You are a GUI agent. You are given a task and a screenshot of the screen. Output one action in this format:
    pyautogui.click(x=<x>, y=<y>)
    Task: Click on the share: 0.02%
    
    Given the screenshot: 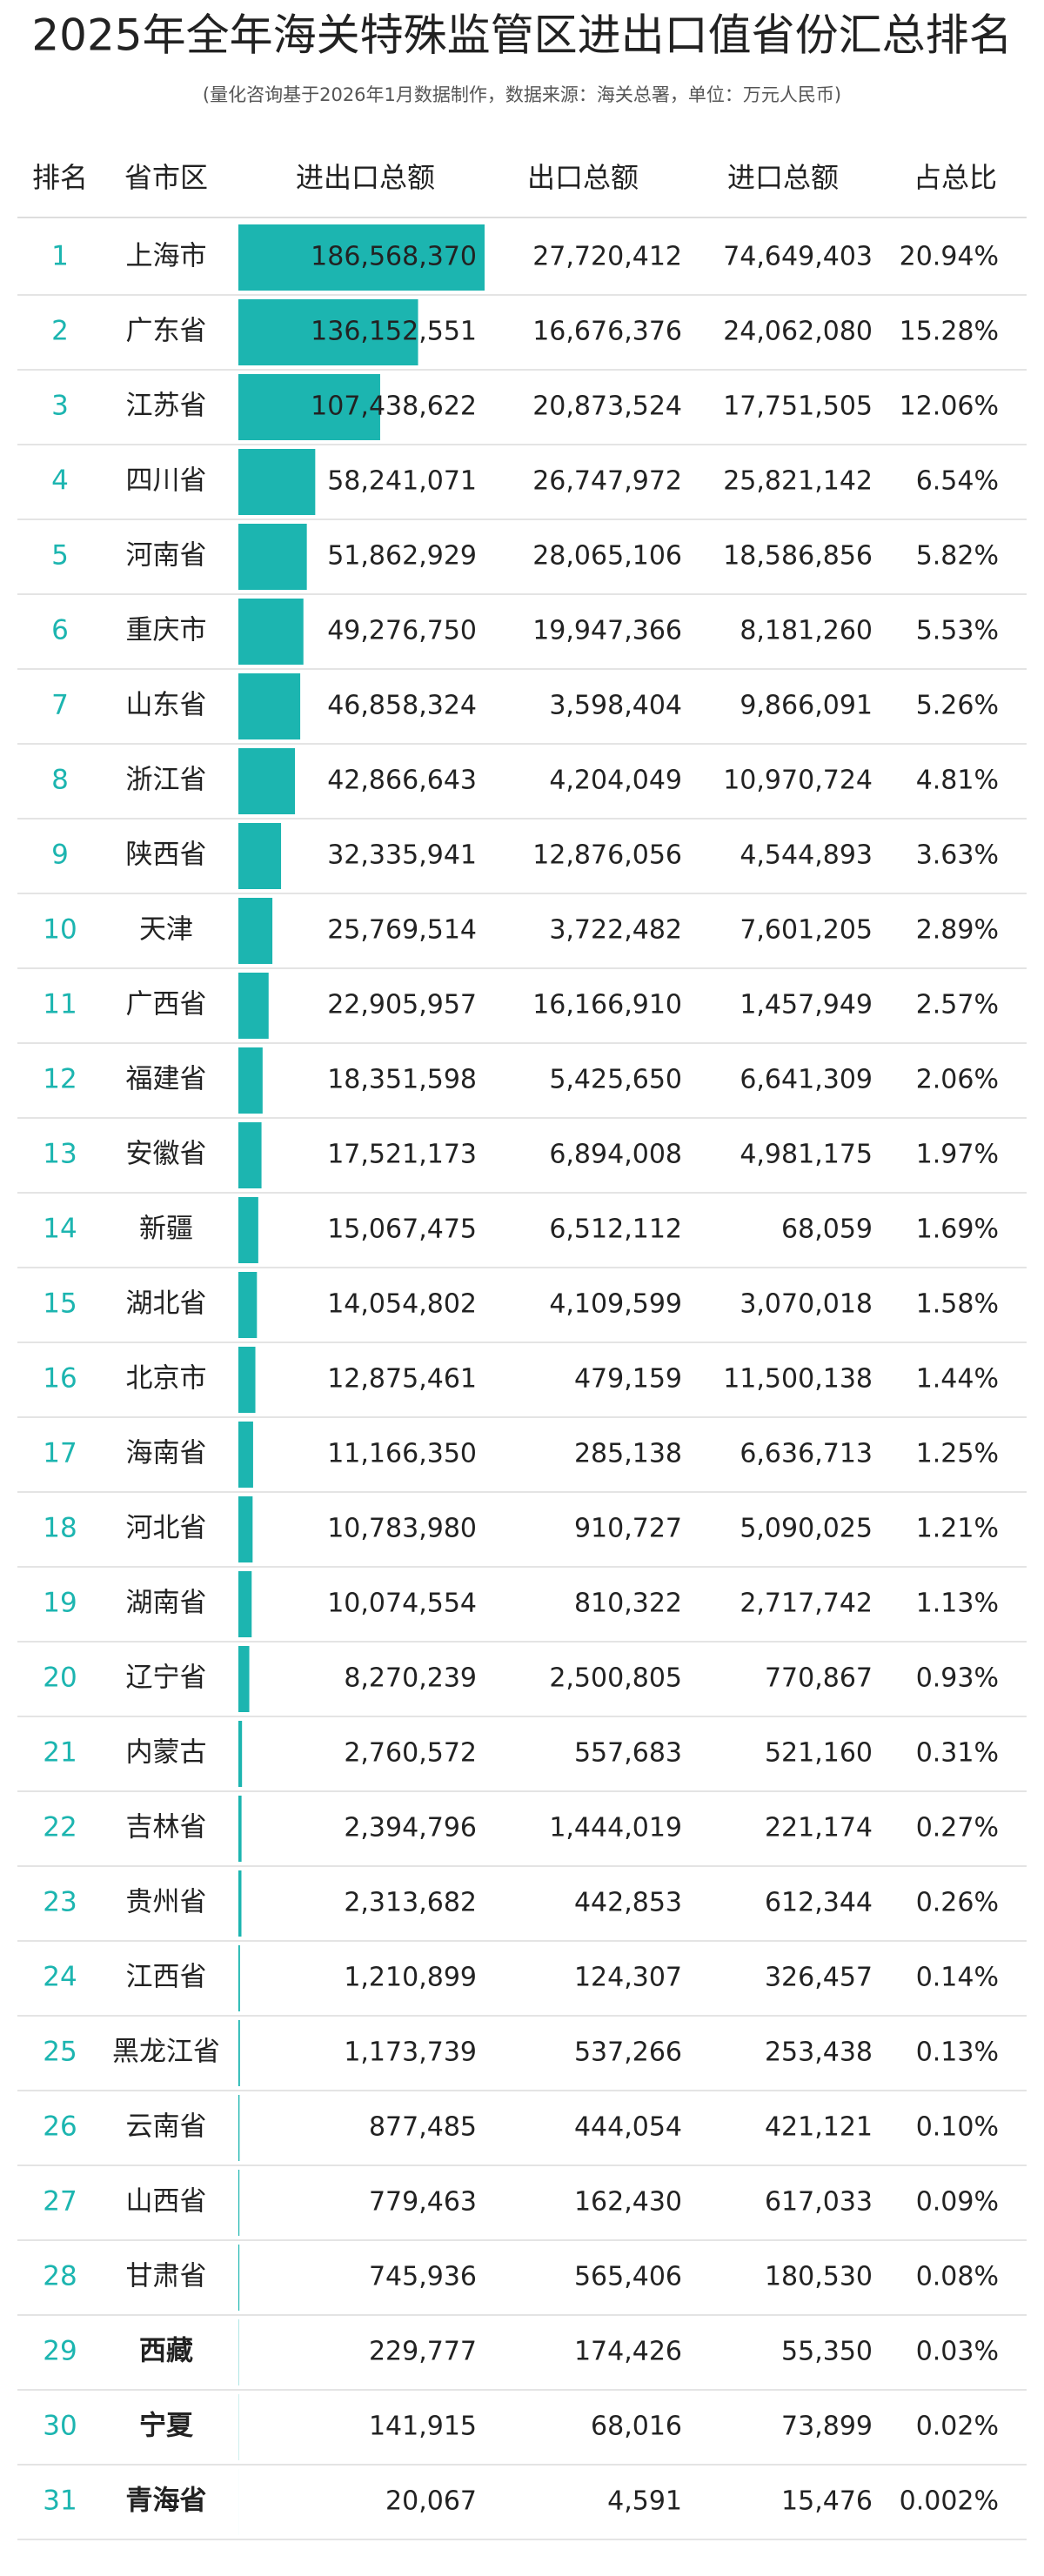 What is the action you would take?
    pyautogui.click(x=957, y=2427)
    